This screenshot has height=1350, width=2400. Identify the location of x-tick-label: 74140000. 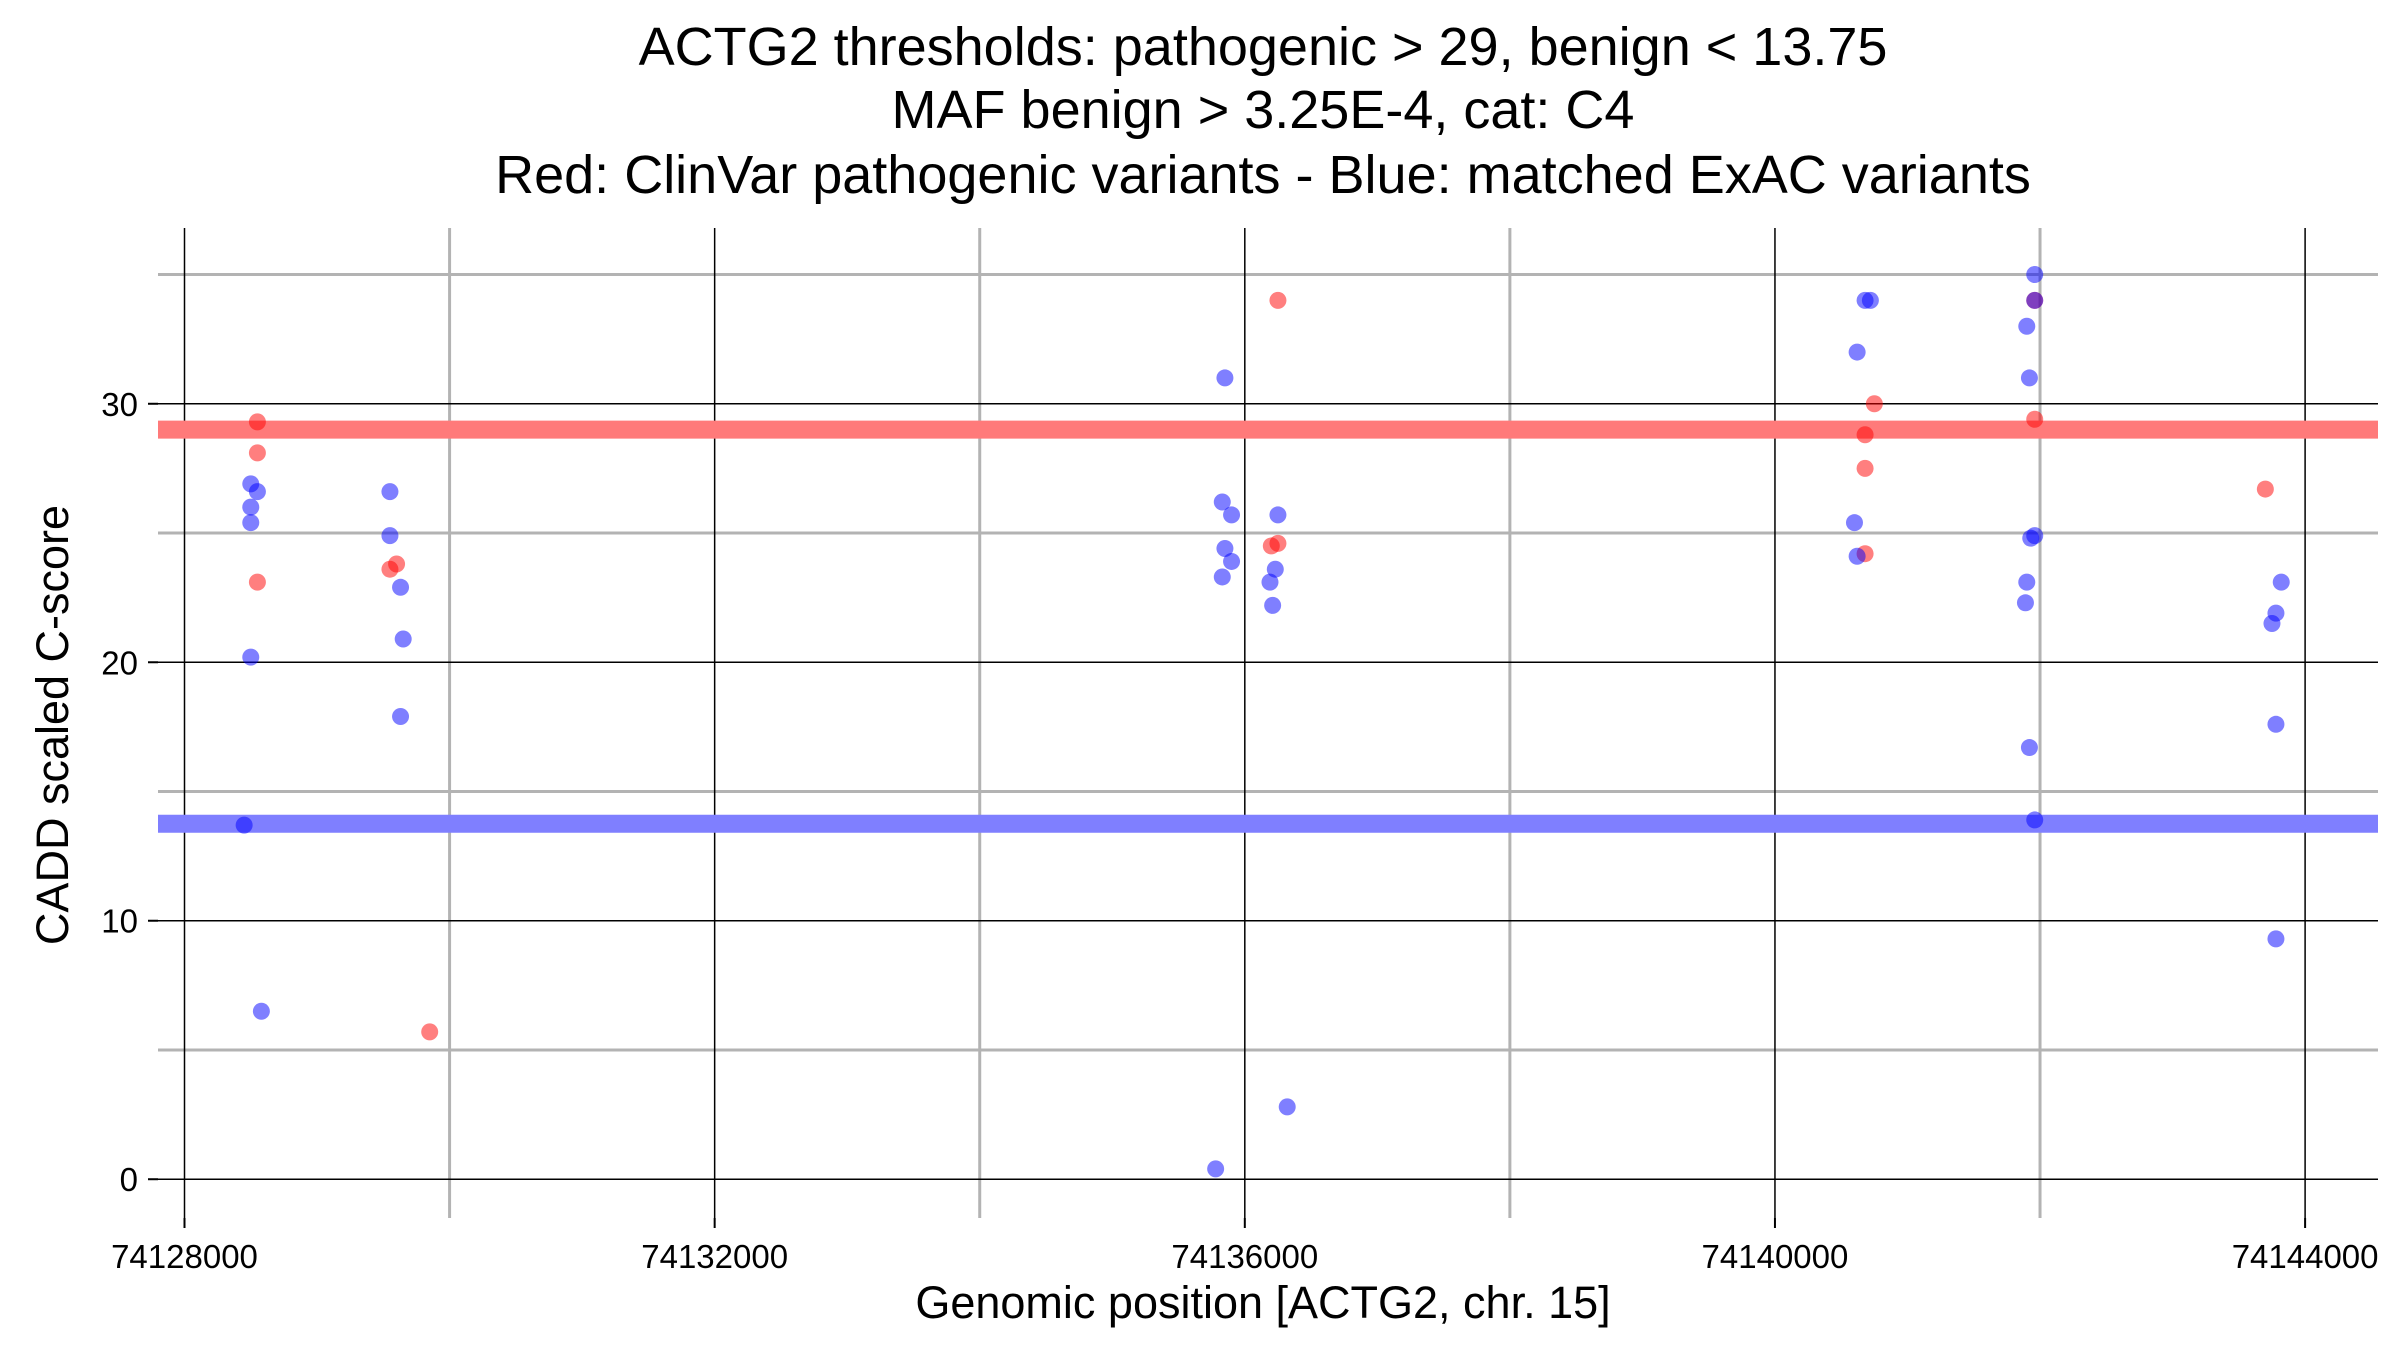
(1775, 1256).